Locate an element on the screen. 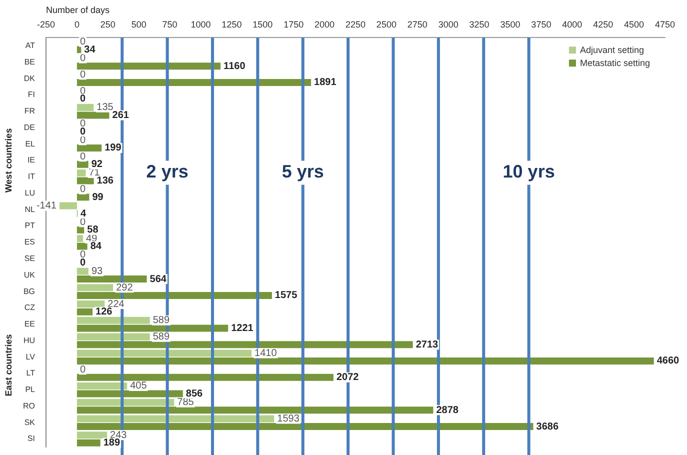  y-tick-label: BE is located at coordinates (29, 61).